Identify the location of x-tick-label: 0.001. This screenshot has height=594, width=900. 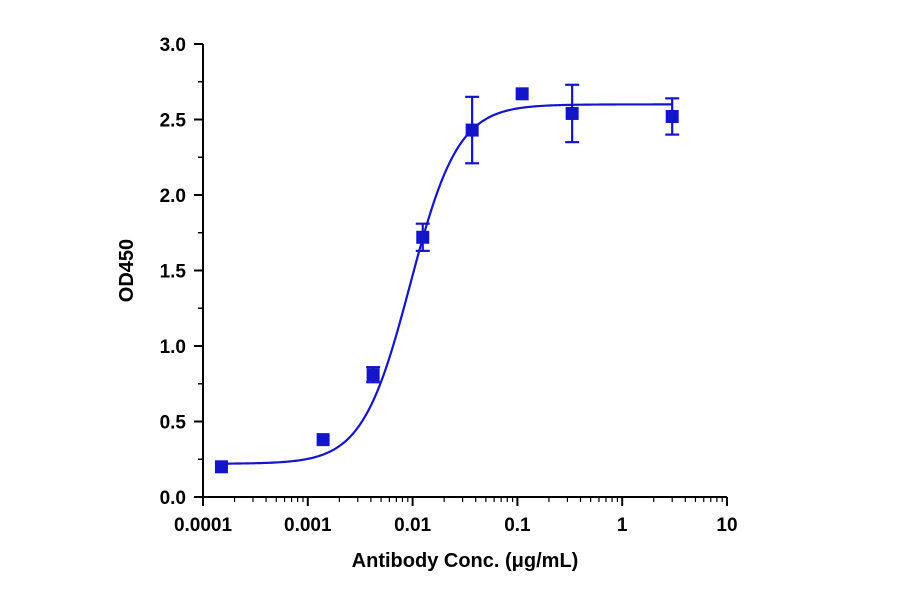
(308, 525).